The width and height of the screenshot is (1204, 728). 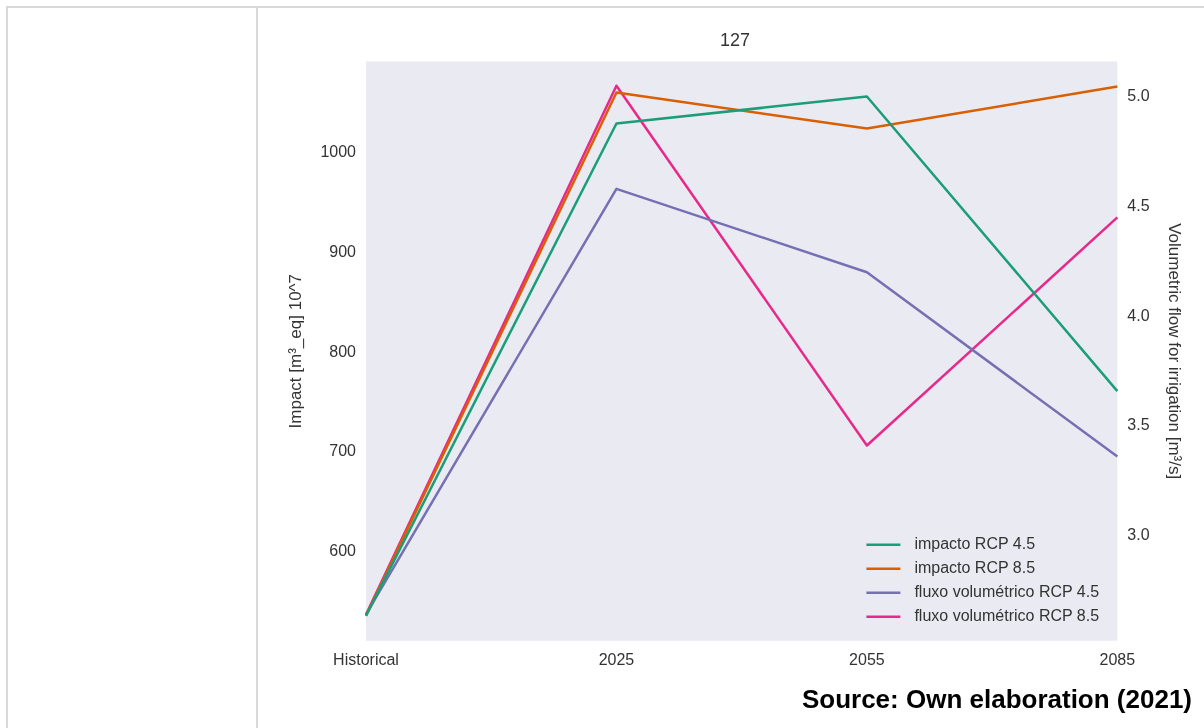 What do you see at coordinates (343, 351) in the screenshot?
I see `y-tick-label: 800` at bounding box center [343, 351].